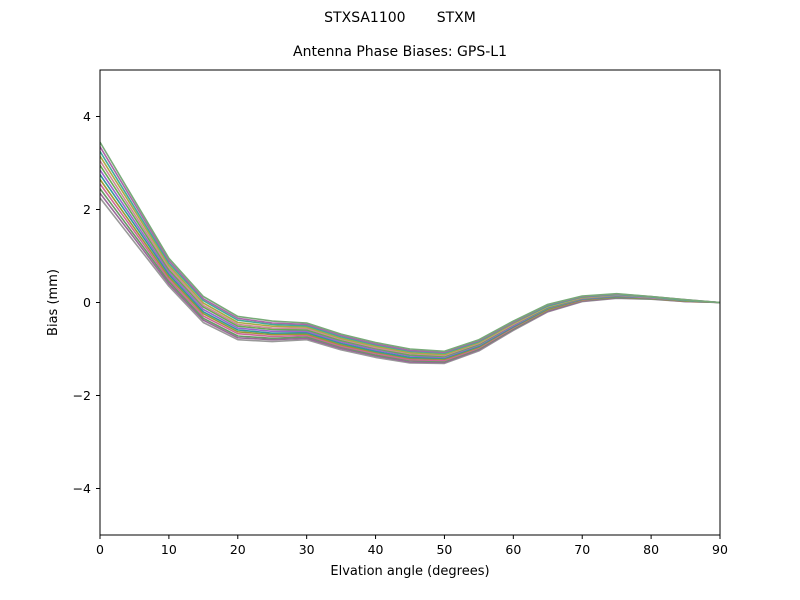 The height and width of the screenshot is (600, 800). Describe the element at coordinates (169, 549) in the screenshot. I see `x-tick-label: 10` at that location.